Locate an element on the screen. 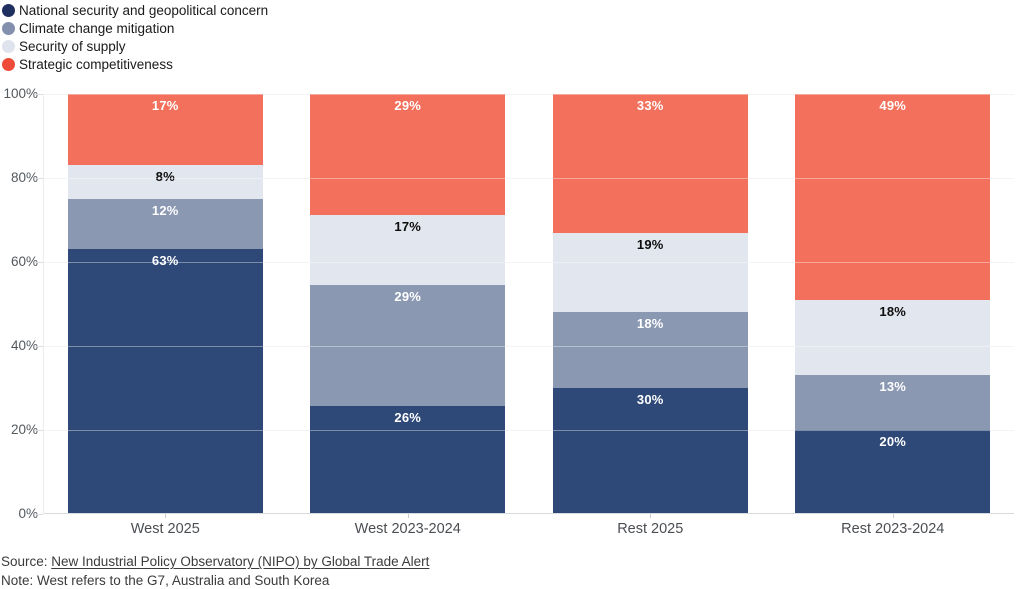 The image size is (1020, 589). y-tick-label: 20% is located at coordinates (24, 429).